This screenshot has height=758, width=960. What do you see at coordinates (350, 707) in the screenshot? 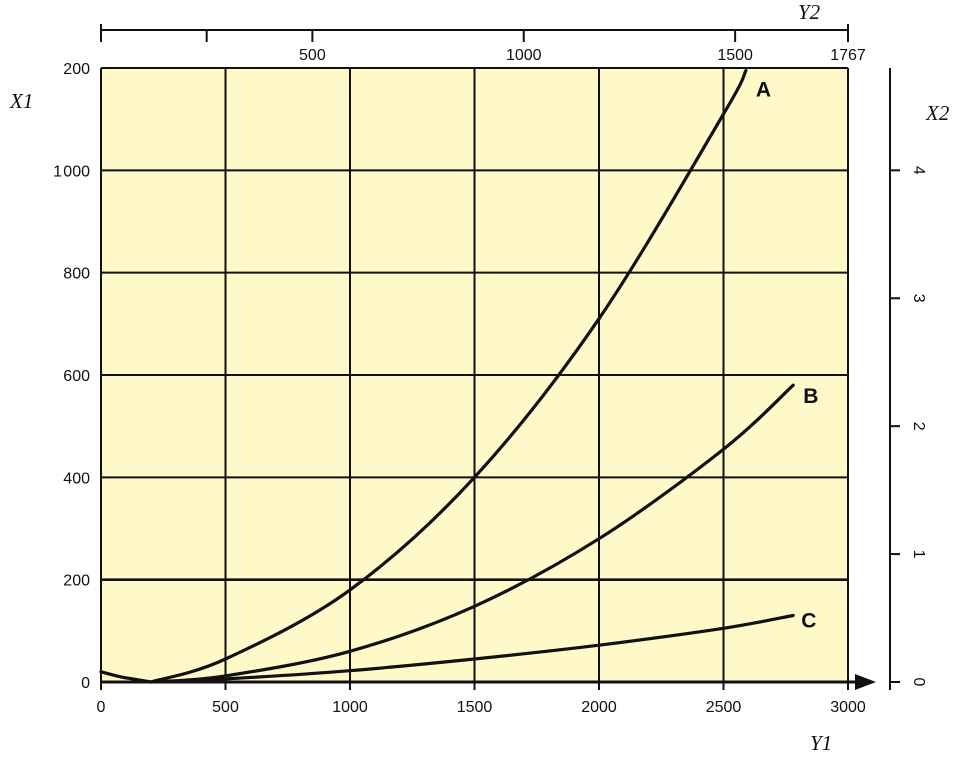
I see `x-bottom-tick-label-2: 1000` at bounding box center [350, 707].